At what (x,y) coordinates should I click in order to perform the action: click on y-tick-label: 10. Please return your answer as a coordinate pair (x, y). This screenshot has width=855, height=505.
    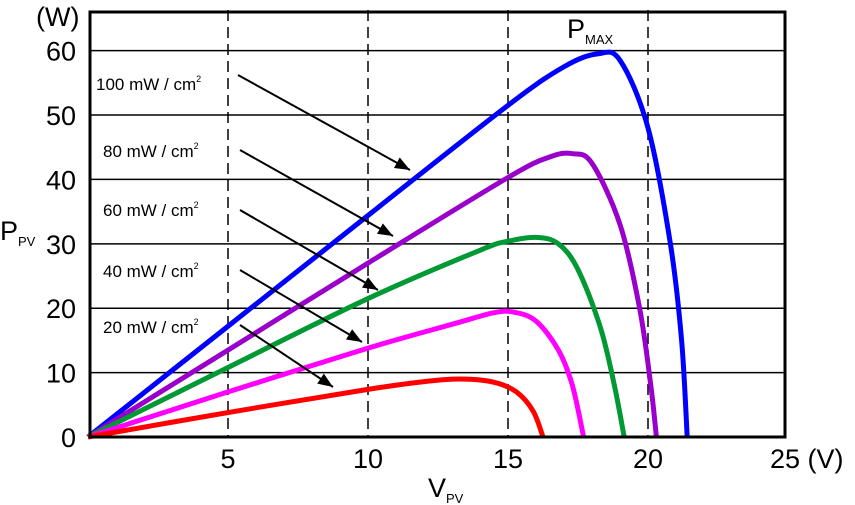
    Looking at the image, I should click on (61, 374).